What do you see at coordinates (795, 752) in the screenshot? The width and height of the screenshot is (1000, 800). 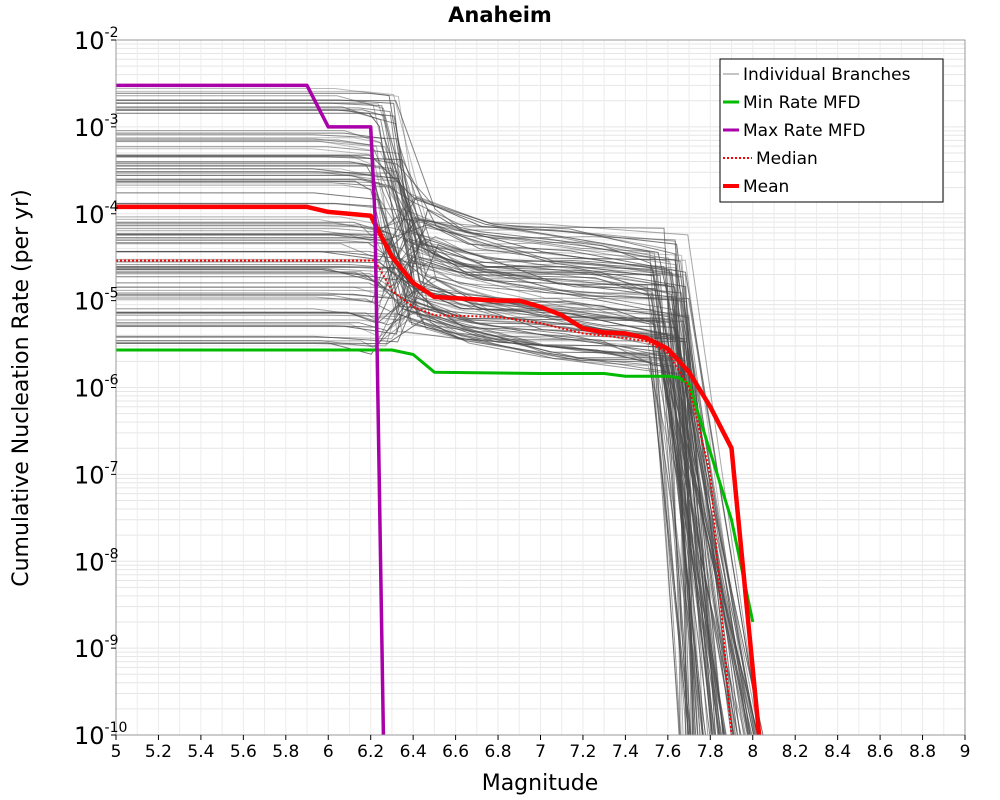 I see `x-tick-label: 8.2` at bounding box center [795, 752].